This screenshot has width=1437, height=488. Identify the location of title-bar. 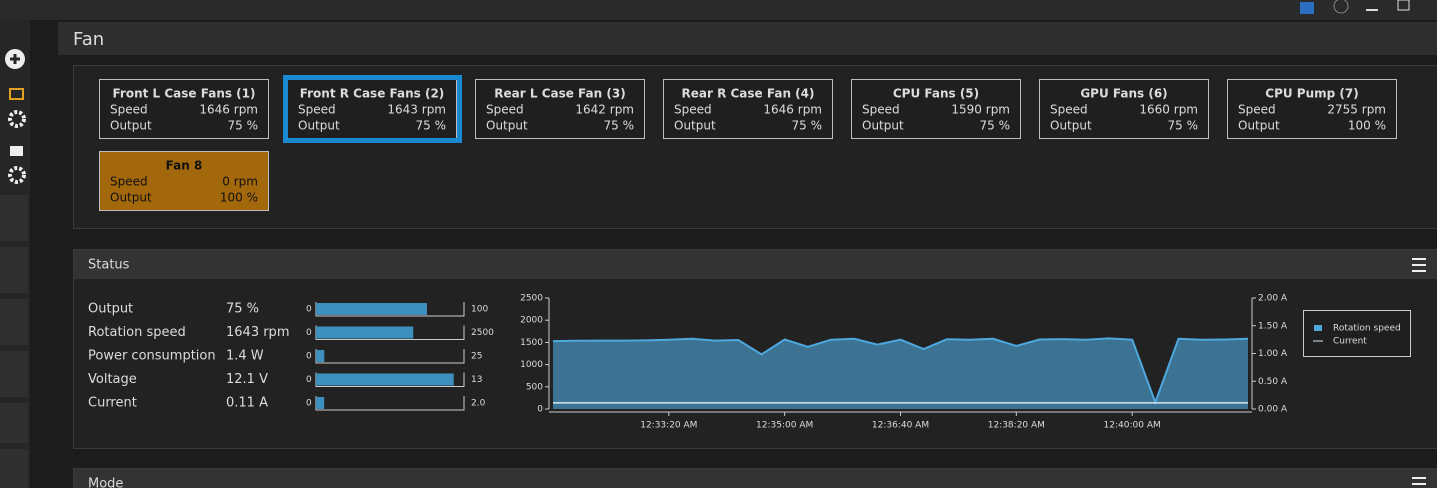
(718, 10).